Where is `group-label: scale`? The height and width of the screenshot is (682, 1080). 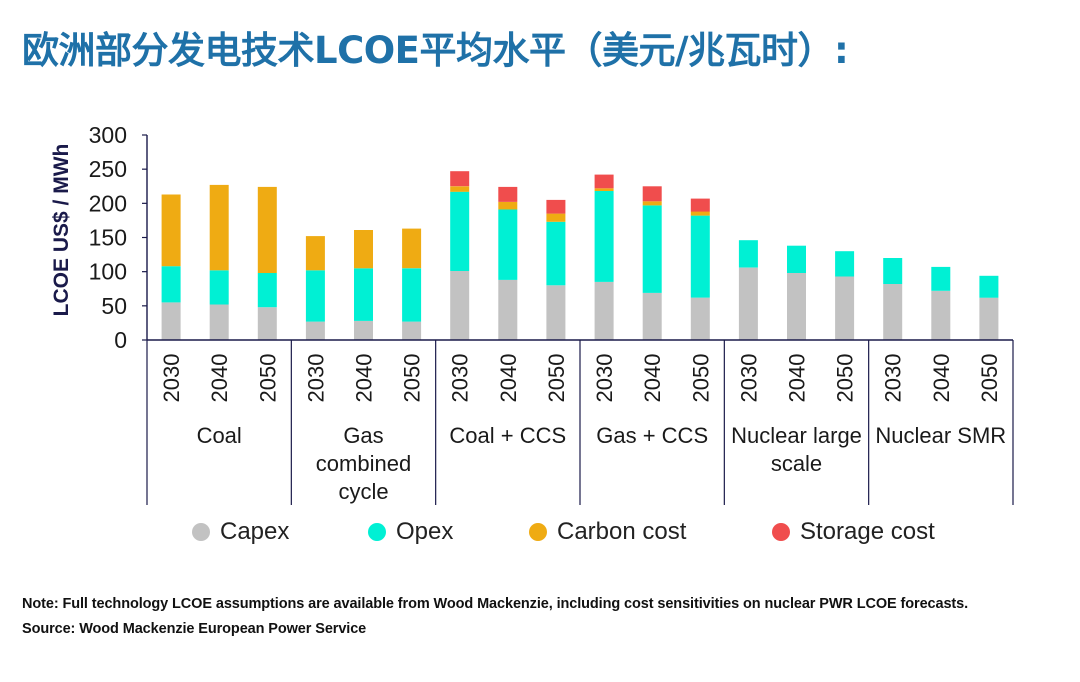
group-label: scale is located at coordinates (796, 463).